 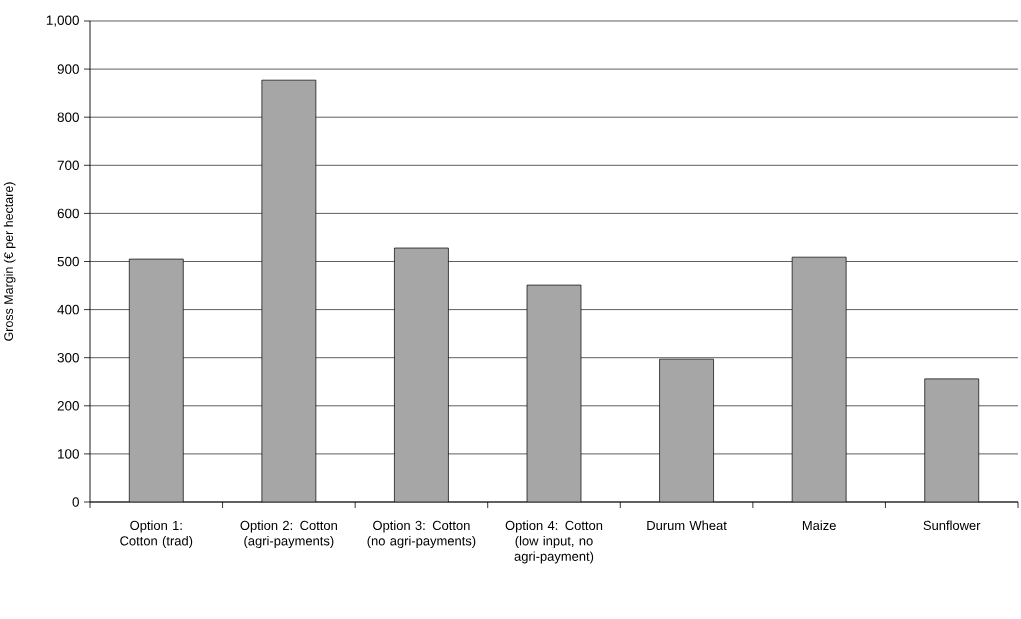 I want to click on y-tick-label: 300, so click(x=68, y=357).